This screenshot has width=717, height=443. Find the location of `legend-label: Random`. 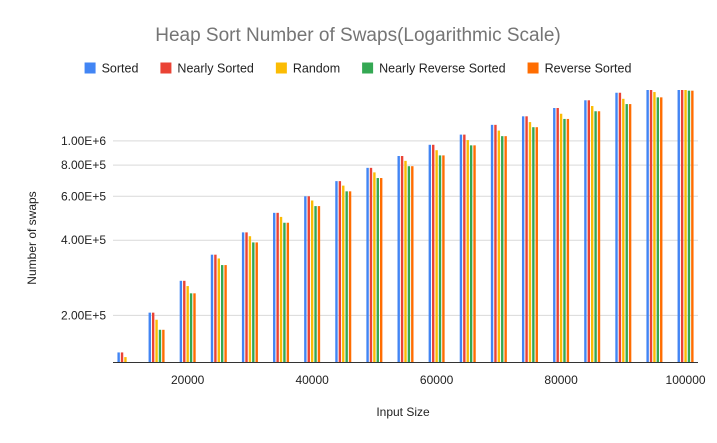

legend-label: Random is located at coordinates (316, 69).